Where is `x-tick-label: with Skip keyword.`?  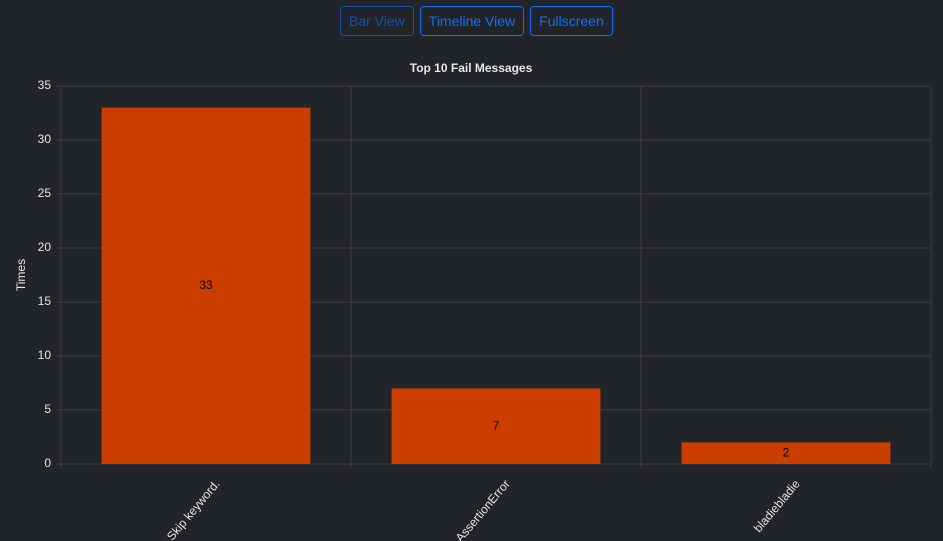
x-tick-label: with Skip keyword. is located at coordinates (184, 509).